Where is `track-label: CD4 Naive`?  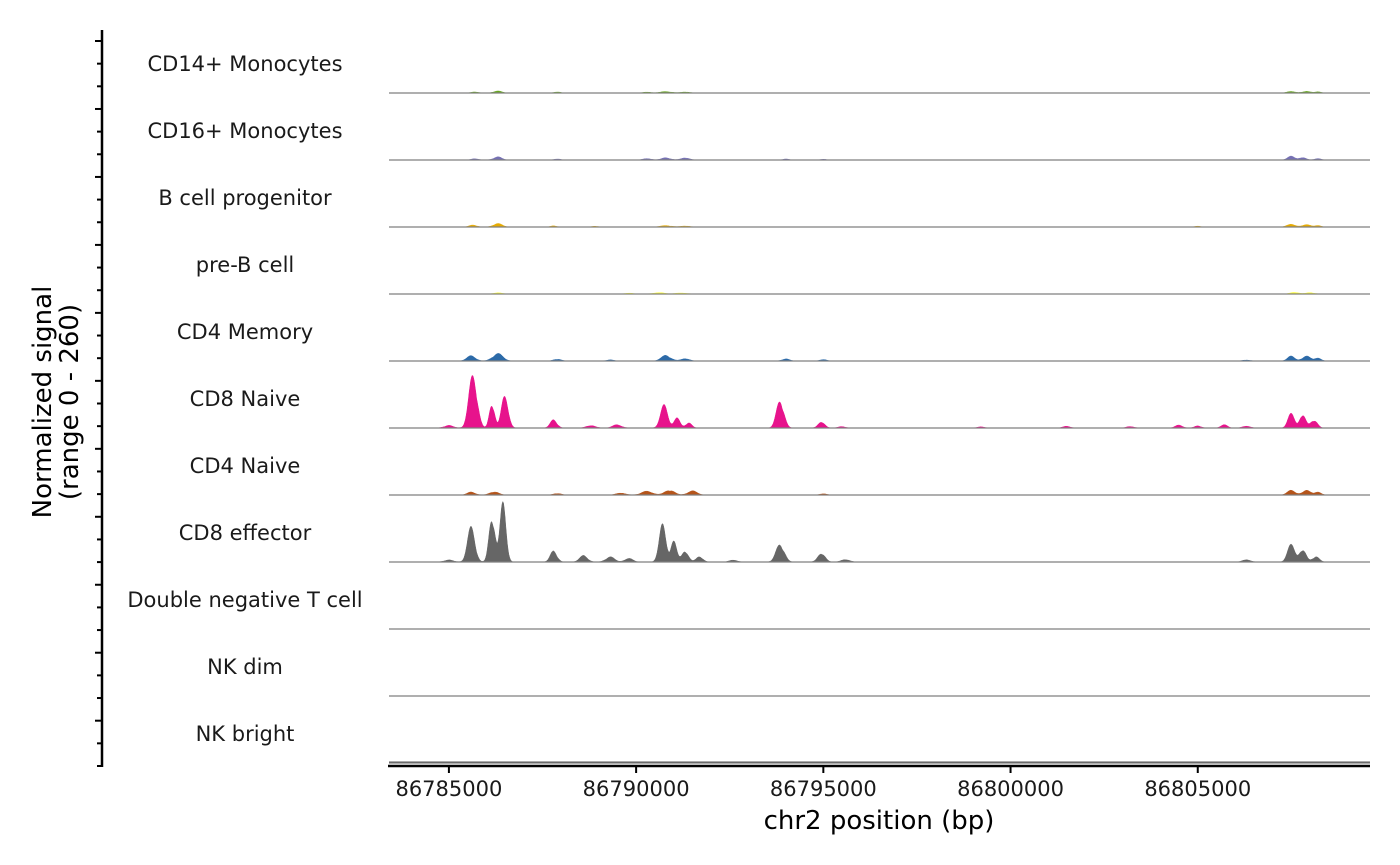 track-label: CD4 Naive is located at coordinates (245, 466).